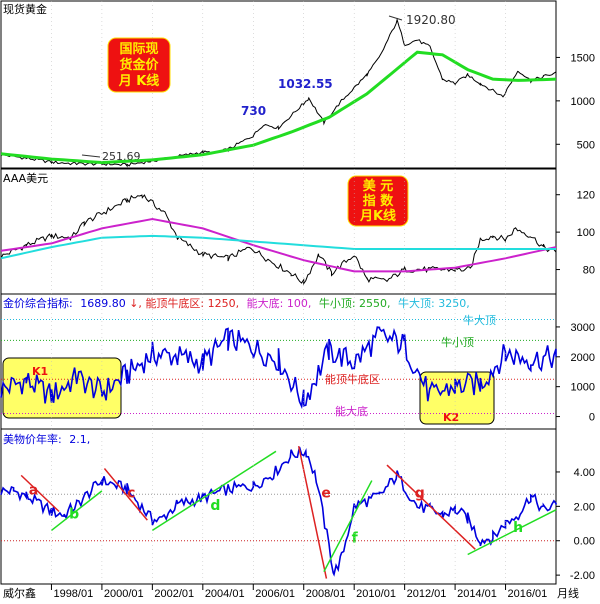 This screenshot has width=600, height=604. I want to click on gold-title-box-bg, so click(139, 65).